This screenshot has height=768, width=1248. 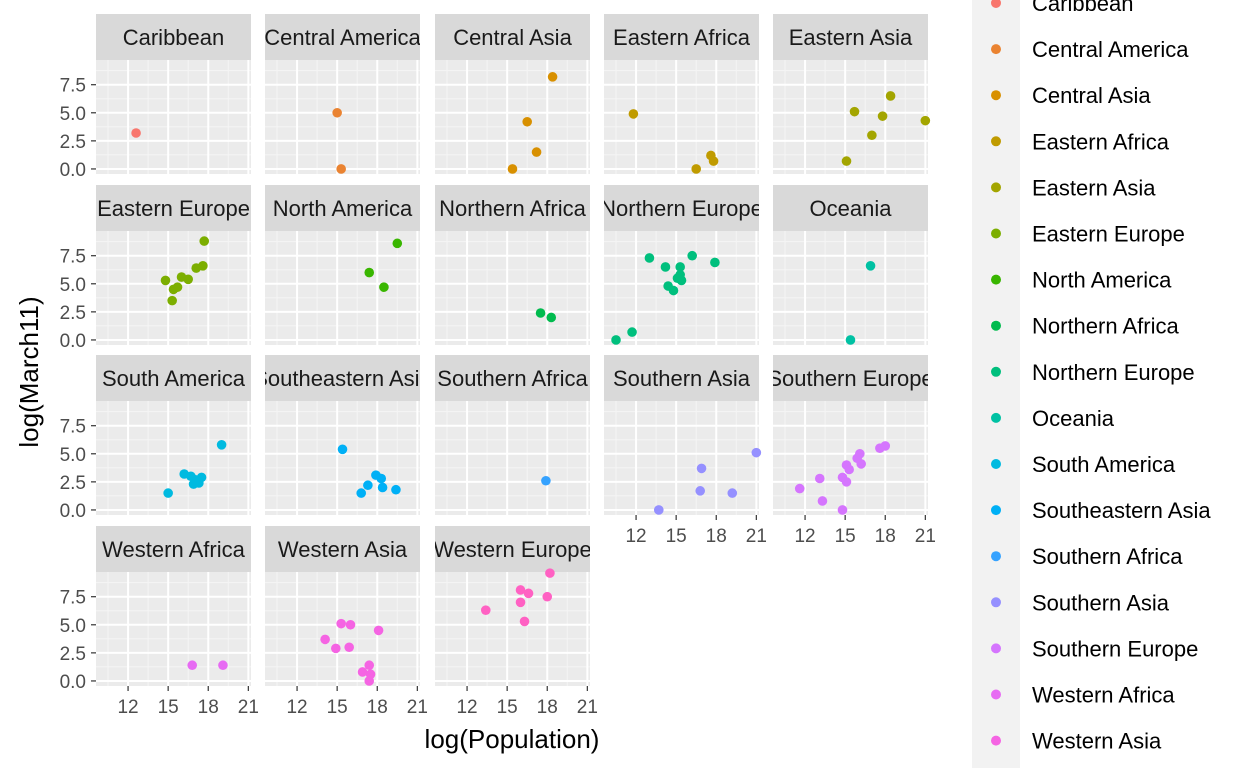 What do you see at coordinates (1073, 187) in the screenshot?
I see `legend-entry: Eastern Asia` at bounding box center [1073, 187].